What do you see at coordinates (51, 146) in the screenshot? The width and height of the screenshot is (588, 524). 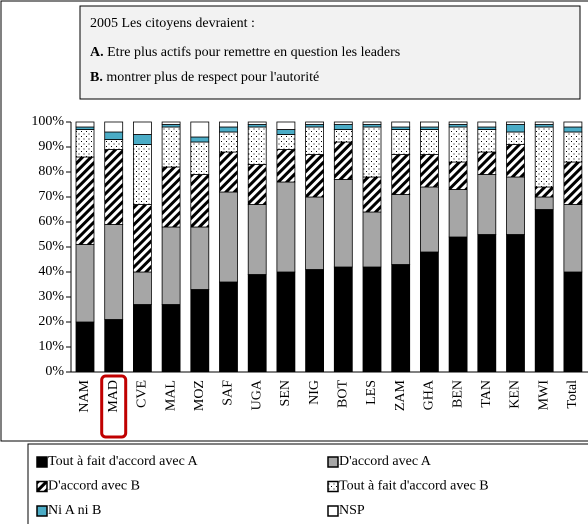 I see `y-tick-label: 90%` at bounding box center [51, 146].